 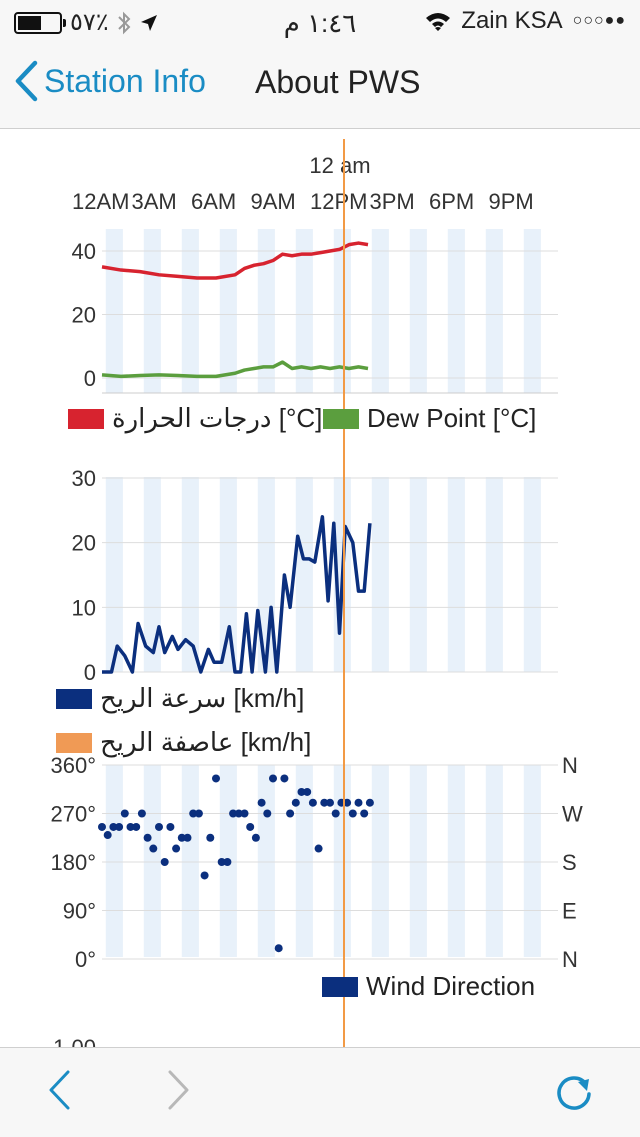 What do you see at coordinates (29, 22) in the screenshot?
I see `battery-fill` at bounding box center [29, 22].